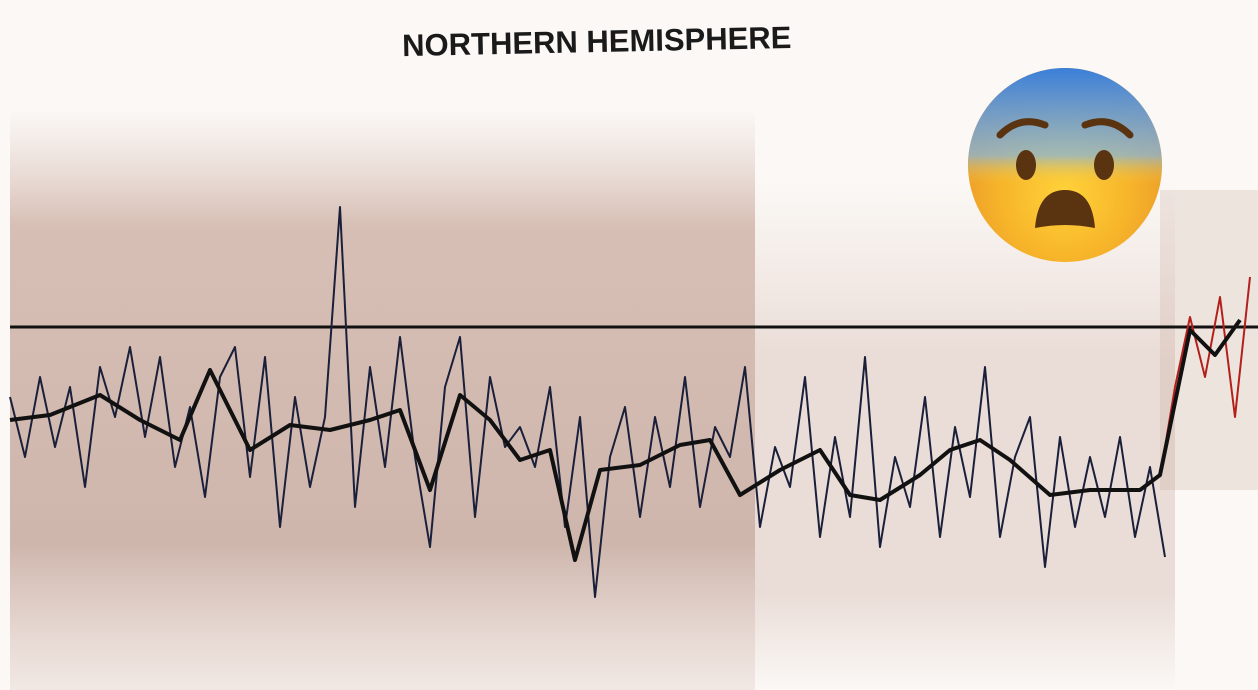 This screenshot has height=690, width=1258. I want to click on series-line, so click(1205, 377).